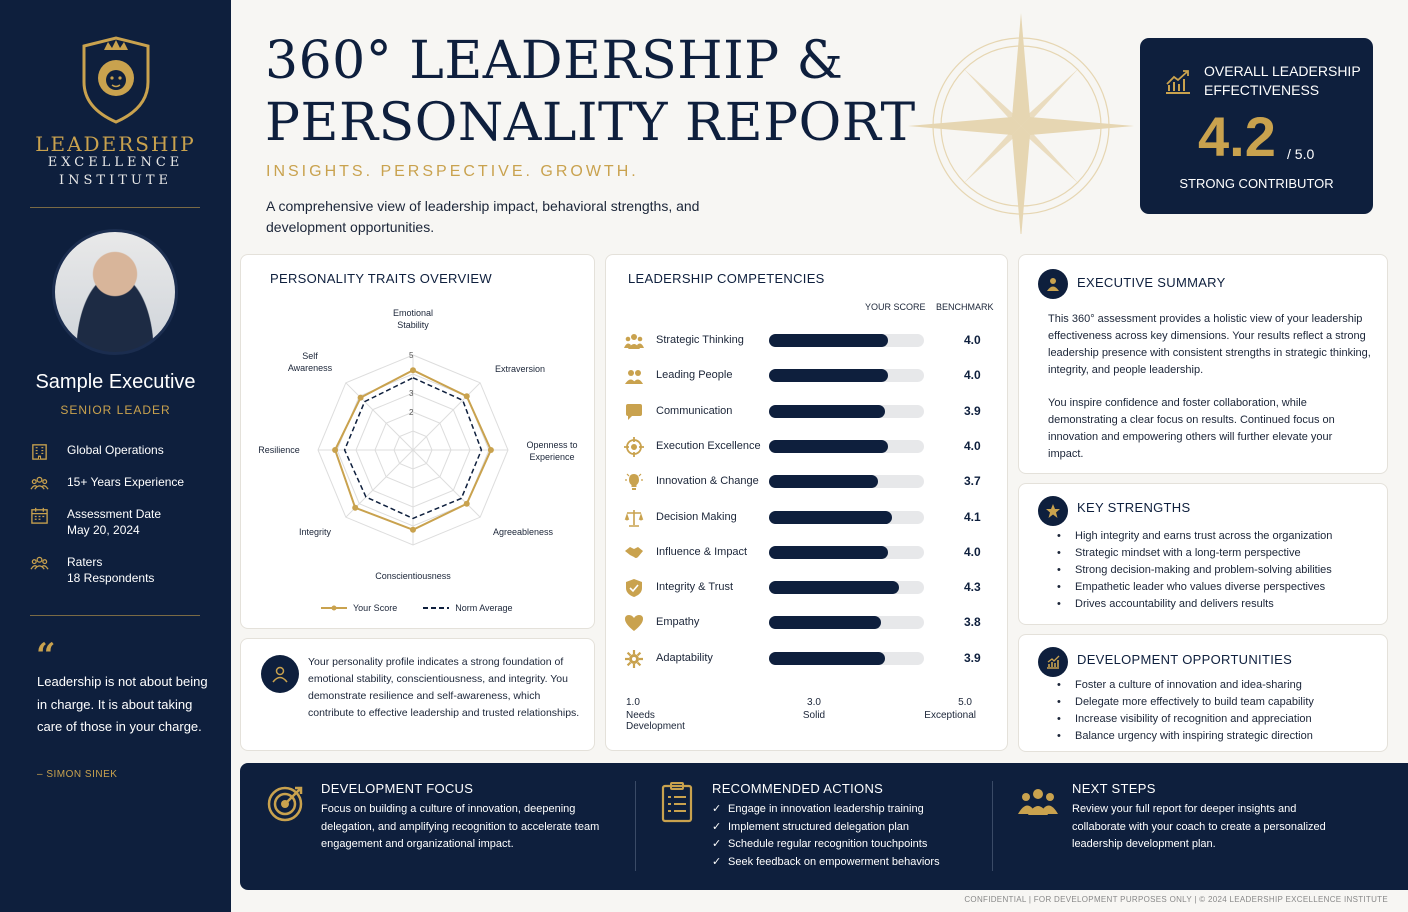 The width and height of the screenshot is (1408, 912). I want to click on radar-label-resilience: Resilience, so click(279, 450).